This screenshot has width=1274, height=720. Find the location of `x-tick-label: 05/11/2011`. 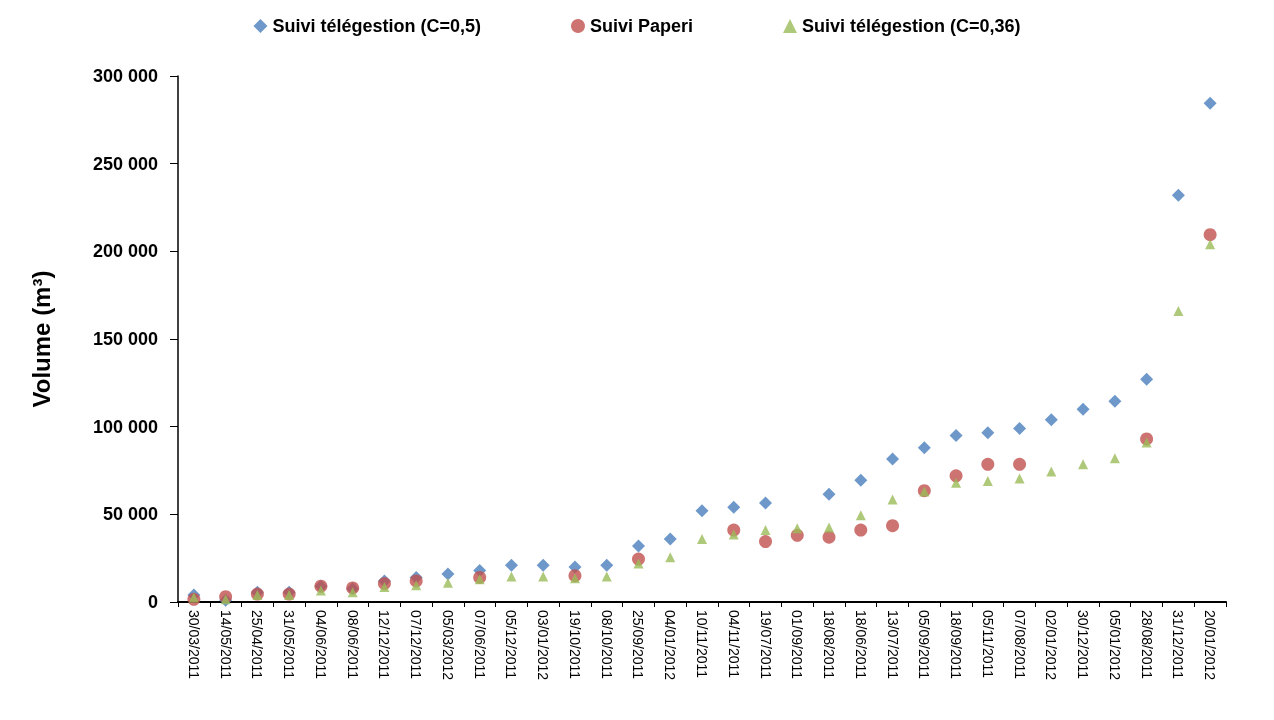

x-tick-label: 05/11/2011 is located at coordinates (987, 644).